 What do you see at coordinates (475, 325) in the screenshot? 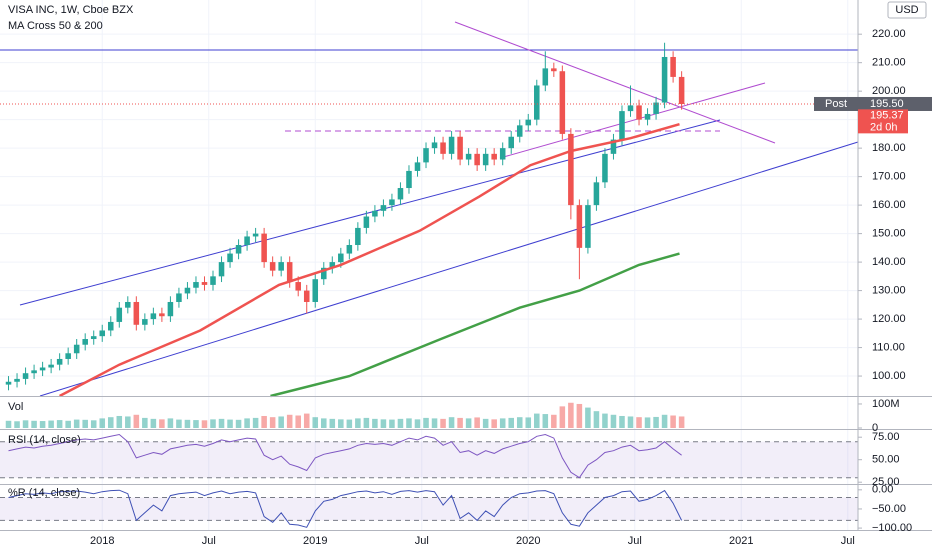
I see `moving-average` at bounding box center [475, 325].